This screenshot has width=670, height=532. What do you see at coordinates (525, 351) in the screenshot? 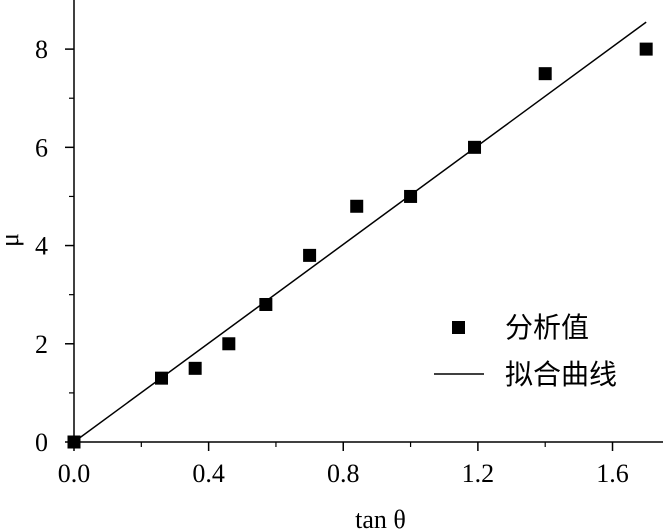
I see `legend: 分析值 拟合曲线` at bounding box center [525, 351].